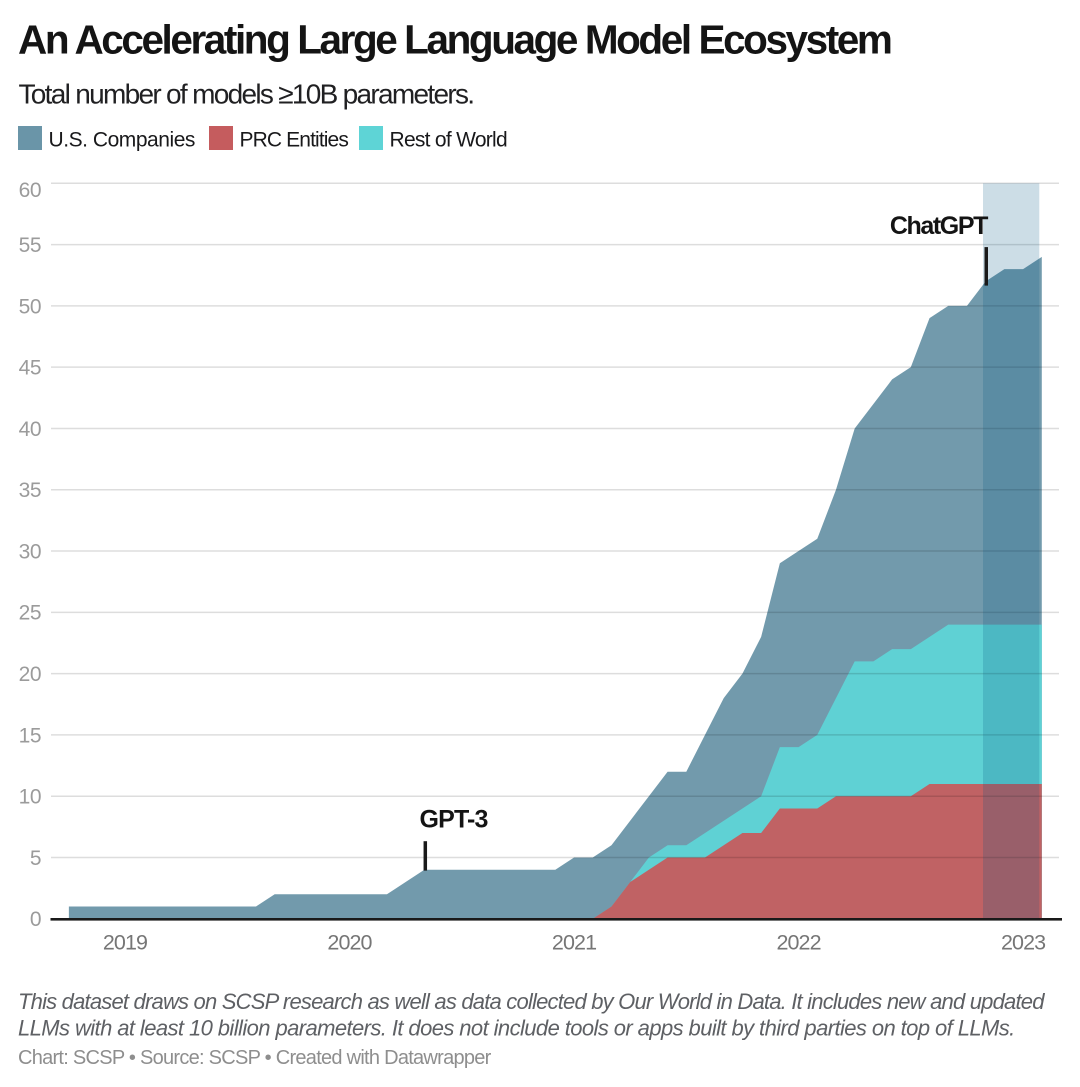 This screenshot has height=1087, width=1080. I want to click on svg-text: 45, so click(30, 368).